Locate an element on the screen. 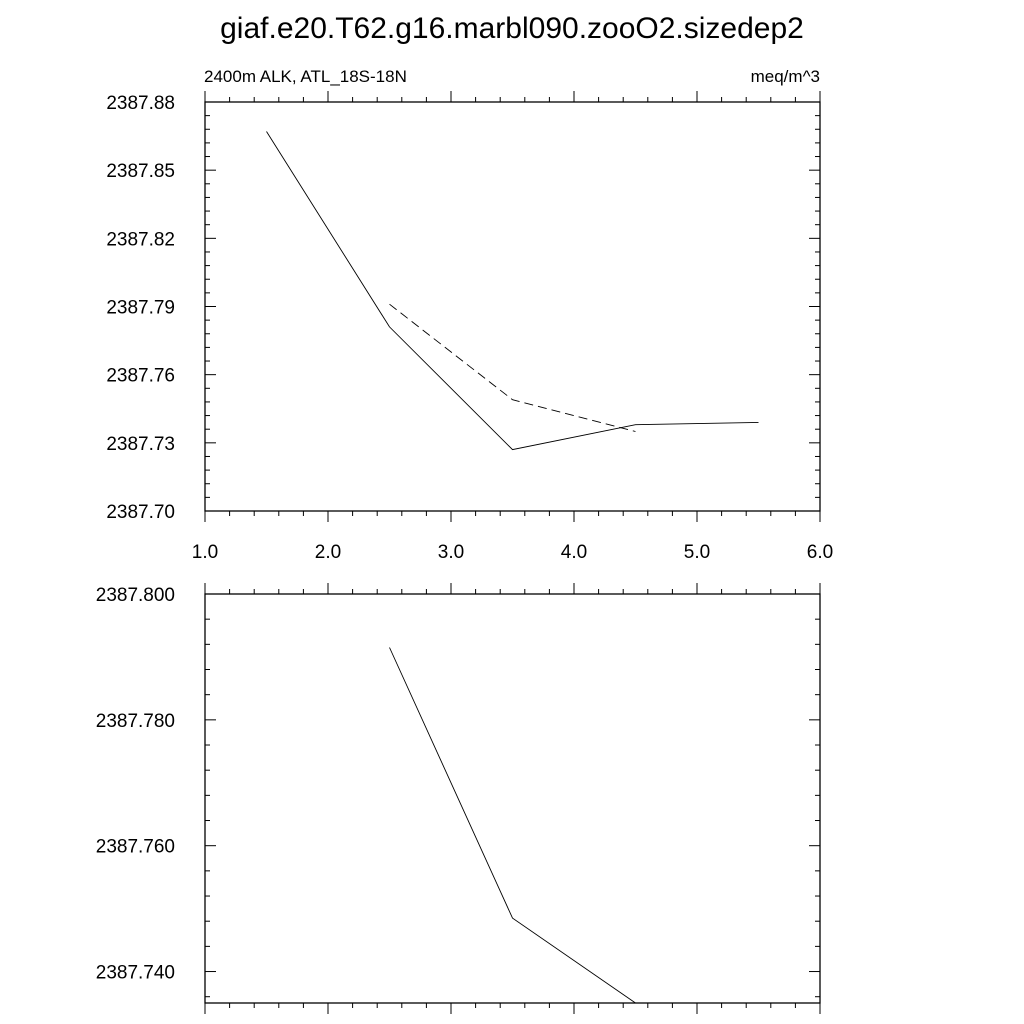  panel1-series-dashed-line is located at coordinates (512, 367).